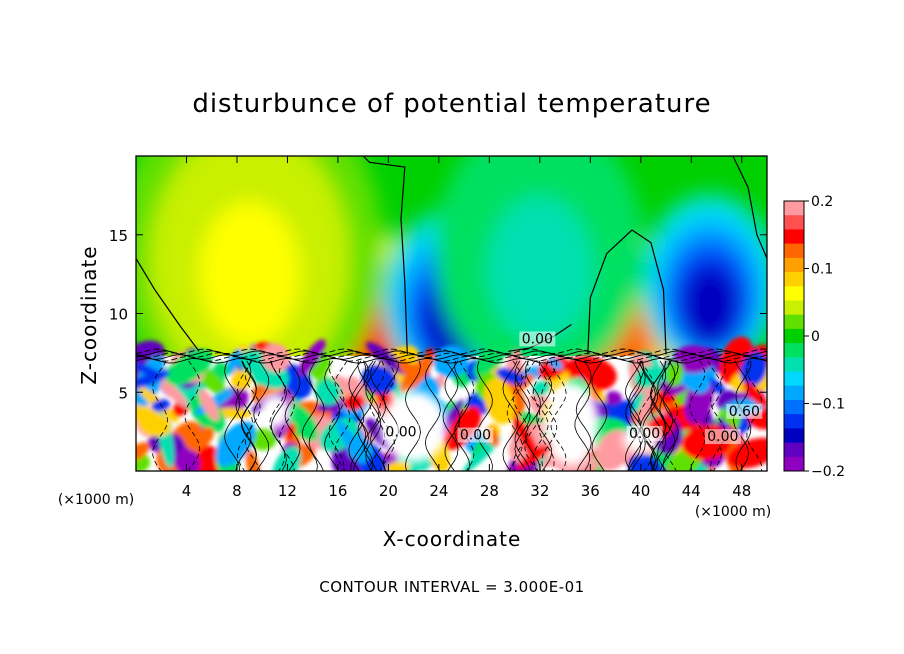 This screenshot has width=904, height=654. What do you see at coordinates (571, 423) in the screenshot?
I see `lower-layer-neutral-zone` at bounding box center [571, 423].